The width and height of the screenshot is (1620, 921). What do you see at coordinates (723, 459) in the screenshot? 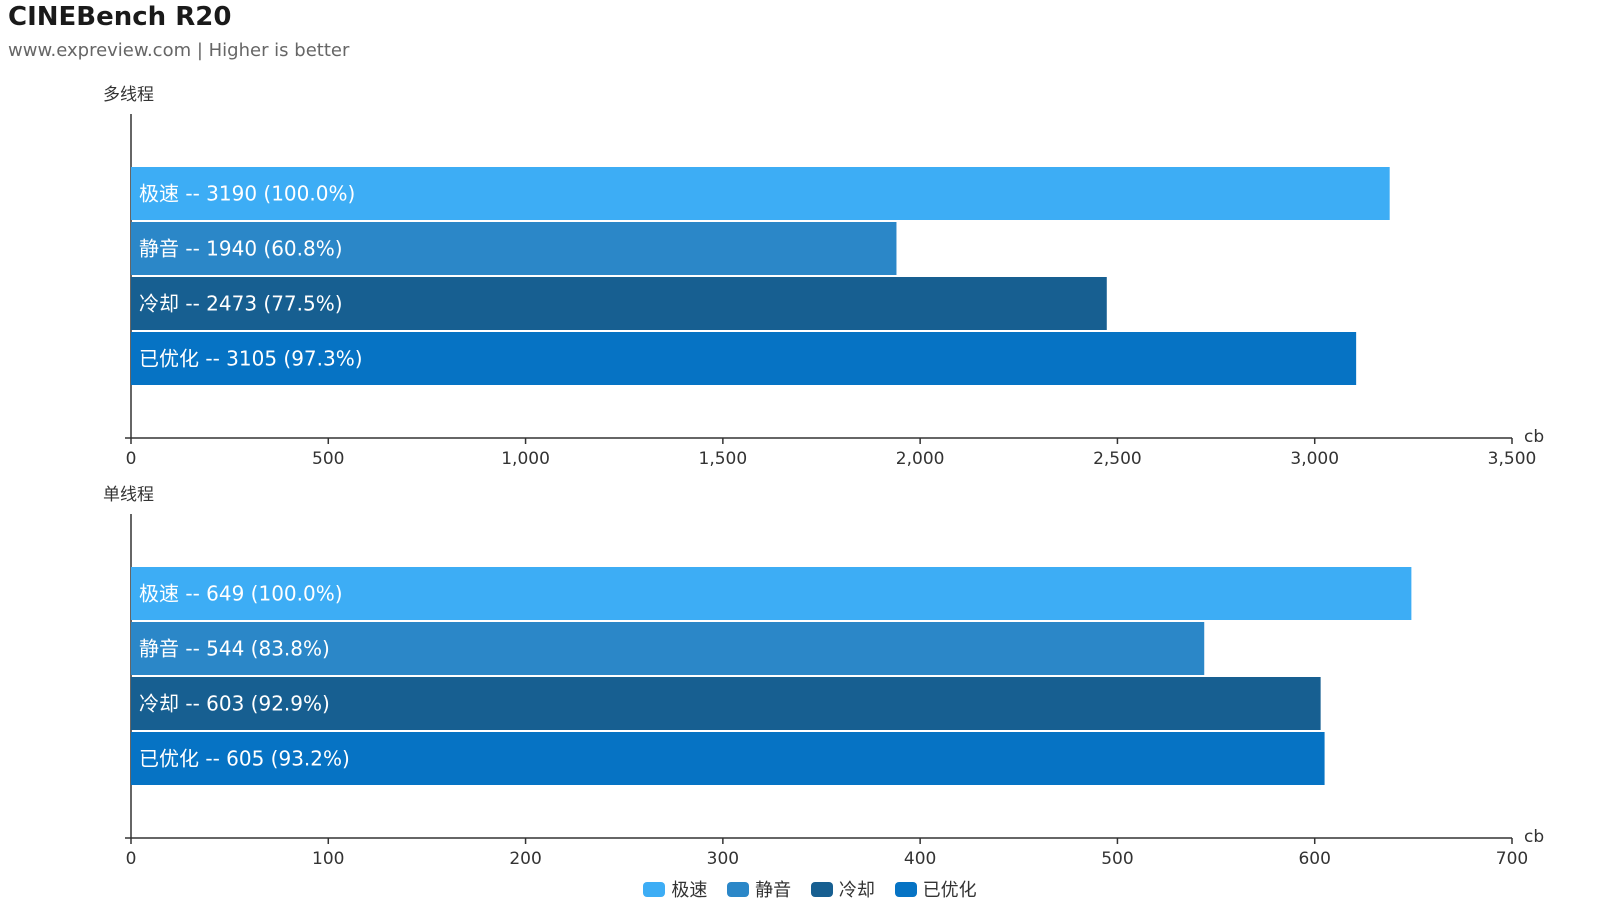
I see `x-tick-label: 1,500` at bounding box center [723, 459].